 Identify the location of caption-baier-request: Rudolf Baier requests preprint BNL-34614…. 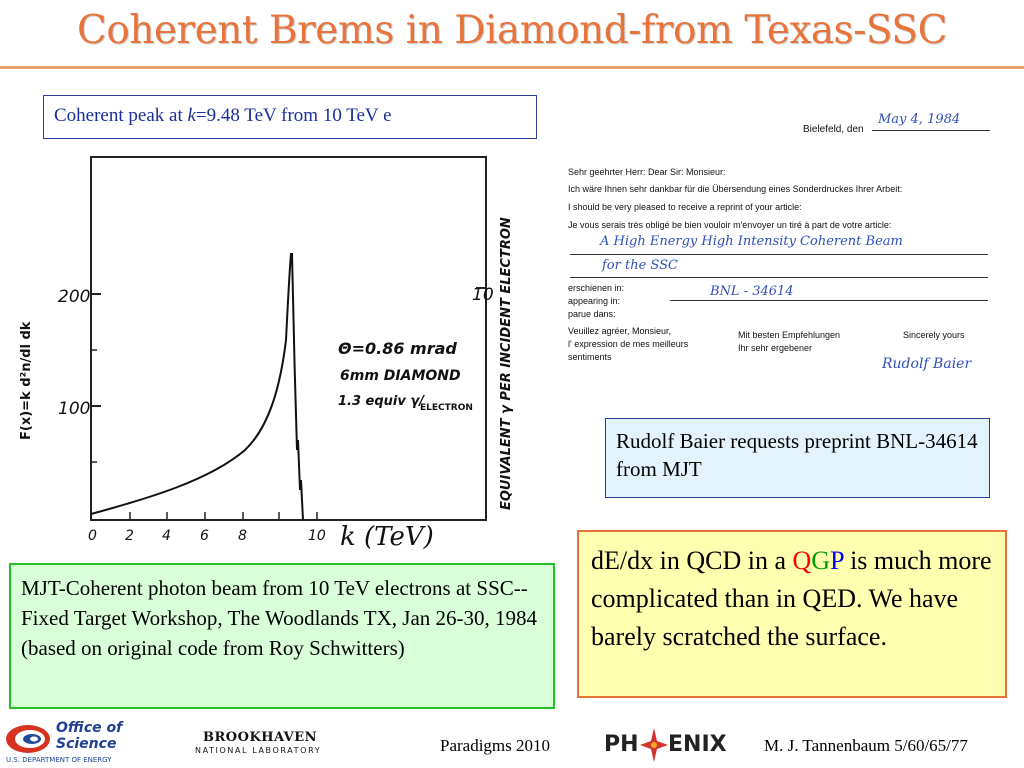
(797, 458).